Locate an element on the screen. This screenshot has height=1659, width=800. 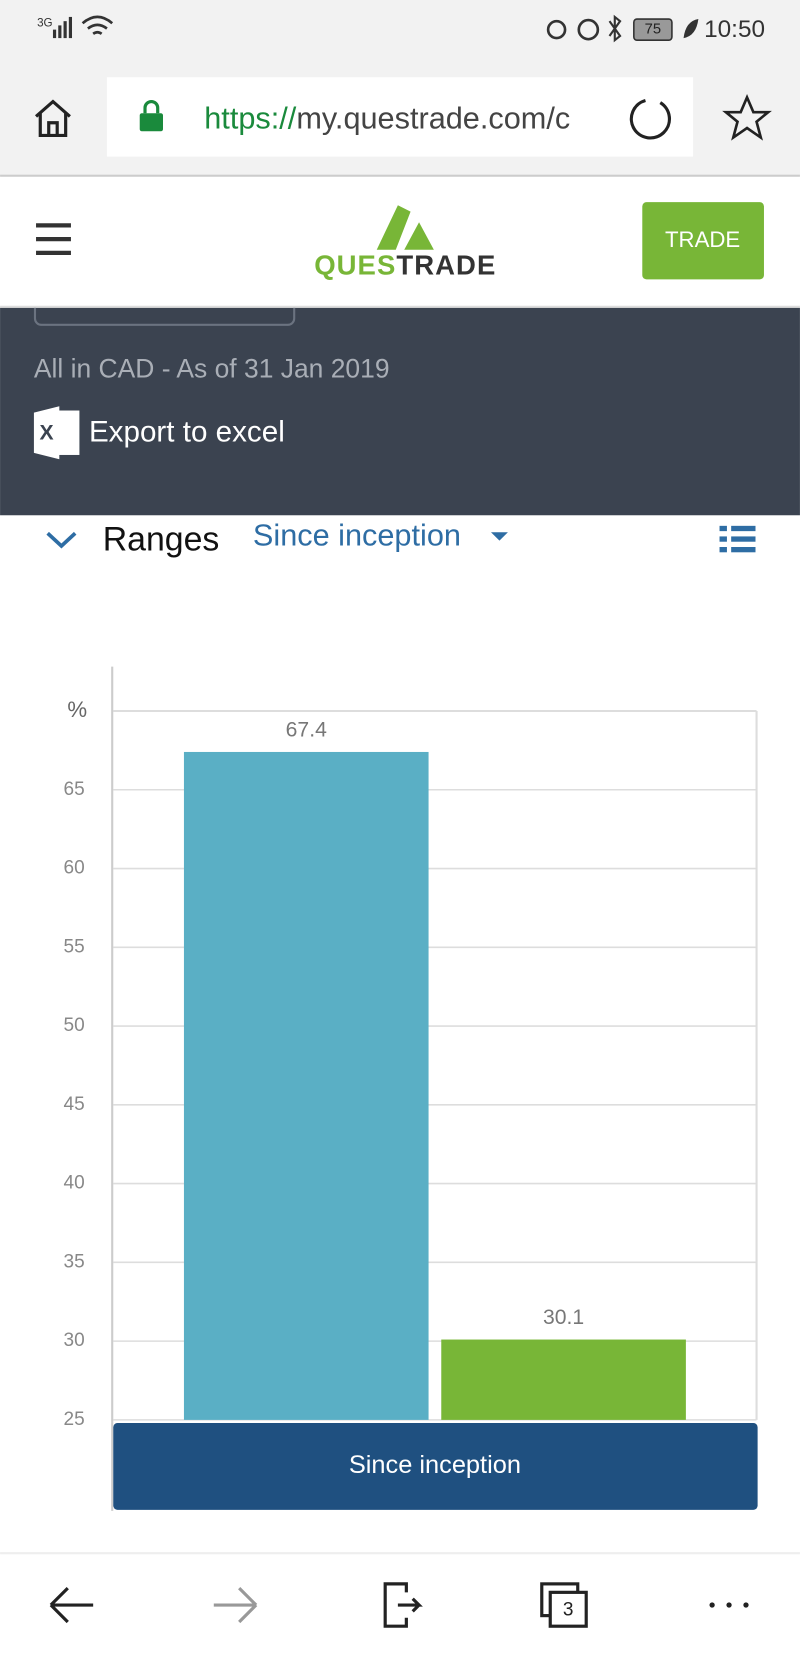
logo-right: TRADE is located at coordinates (446, 265).